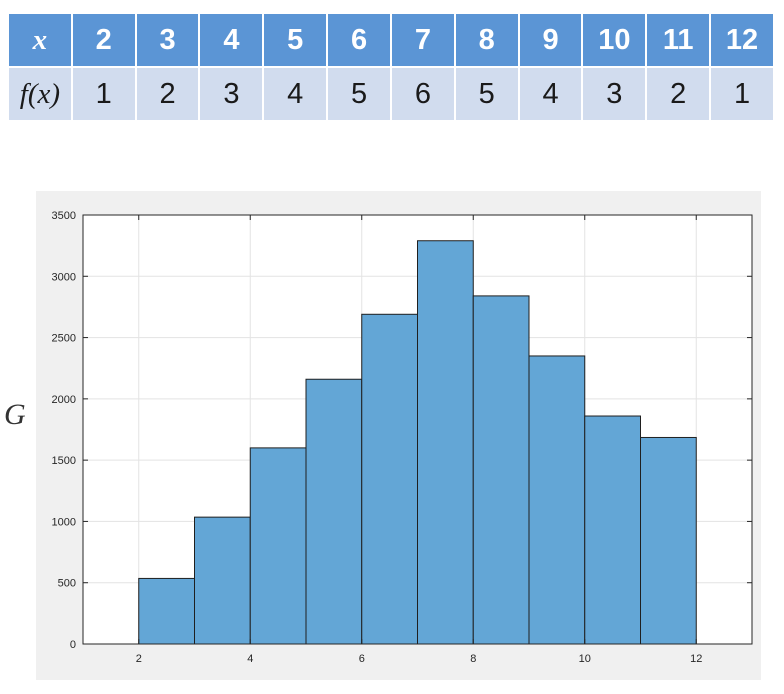 The height and width of the screenshot is (694, 784). I want to click on y-tick-label: 2500, so click(64, 339).